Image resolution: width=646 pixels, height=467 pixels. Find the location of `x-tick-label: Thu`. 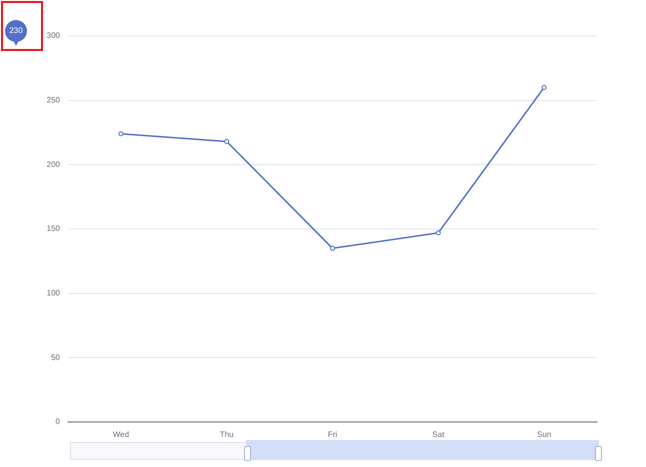

x-tick-label: Thu is located at coordinates (227, 435).